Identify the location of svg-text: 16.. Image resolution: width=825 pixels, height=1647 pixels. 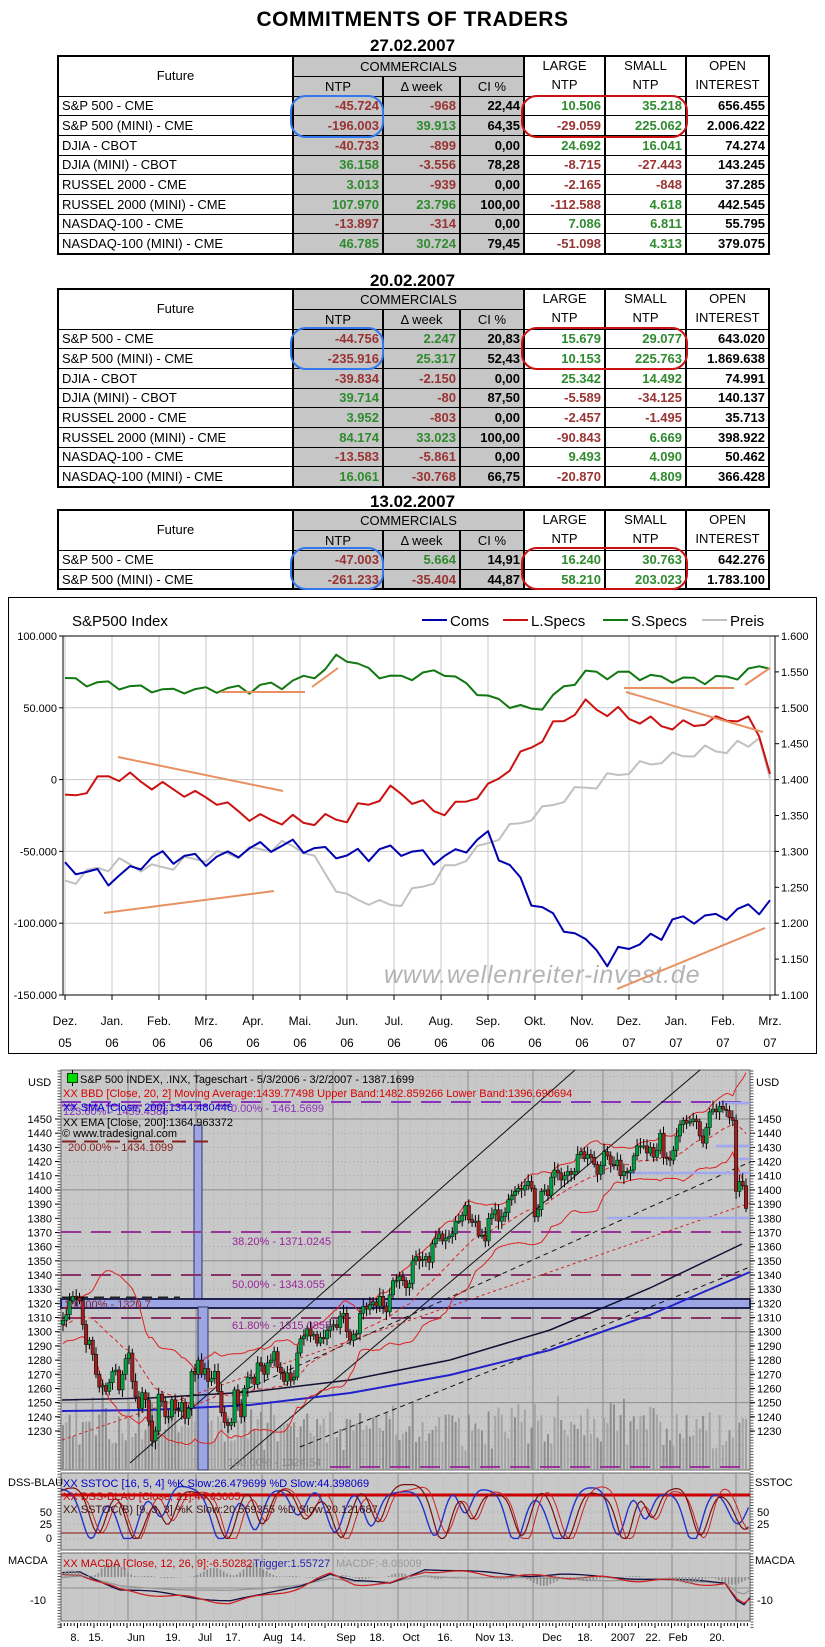
(444, 1638).